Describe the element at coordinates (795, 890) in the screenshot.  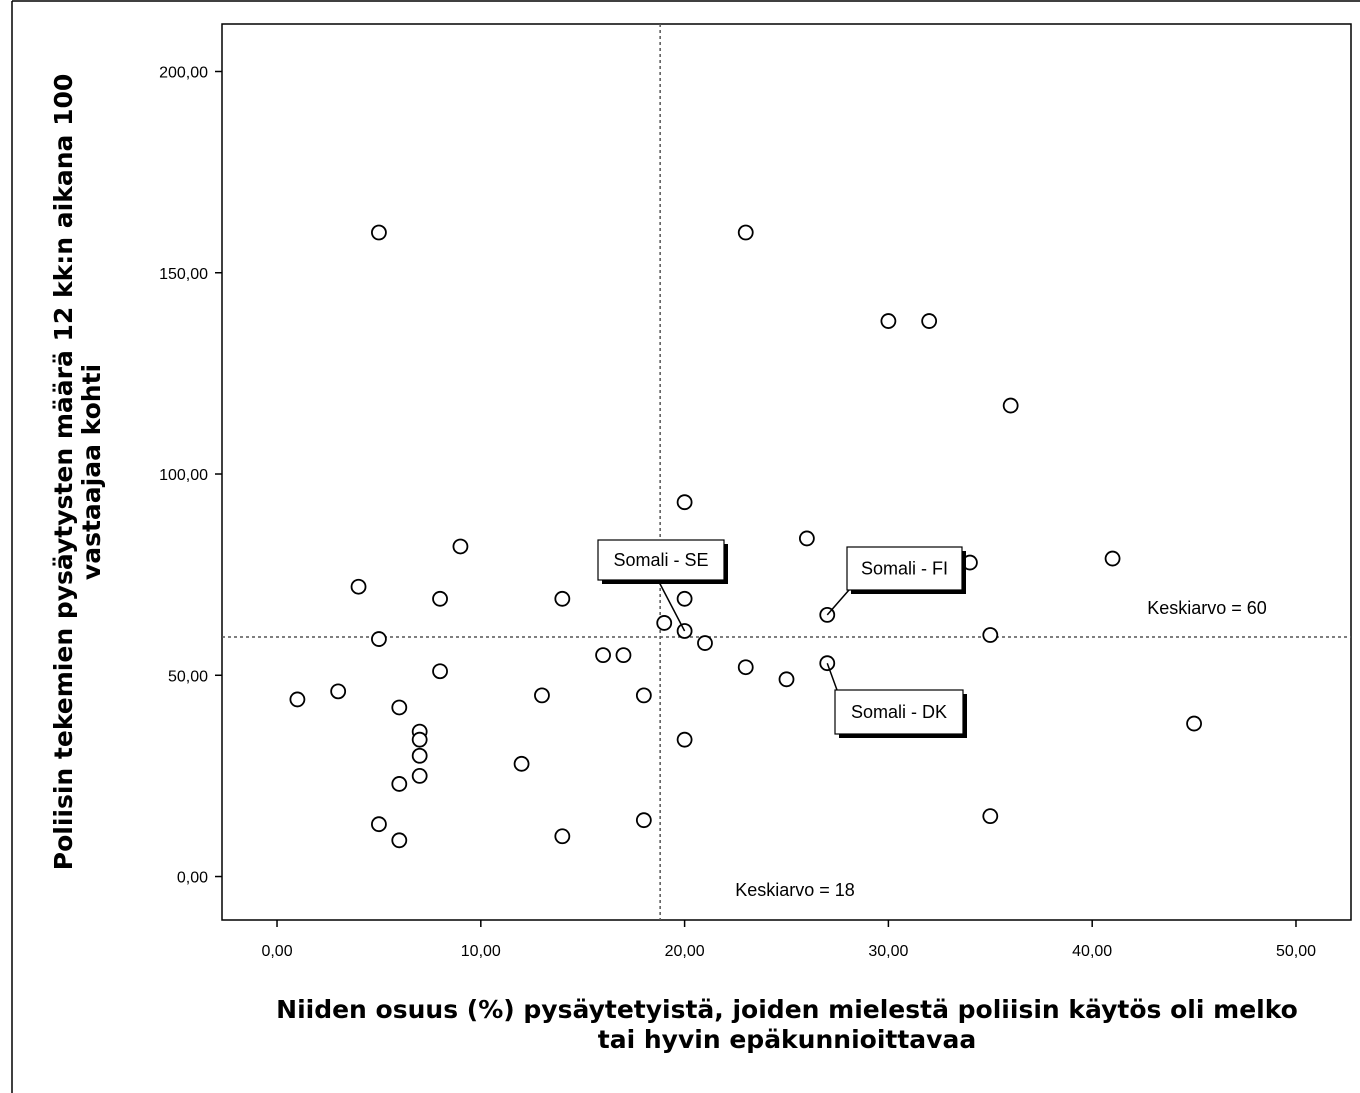
I see `x-mean-label: Keskiarvo = 18` at that location.